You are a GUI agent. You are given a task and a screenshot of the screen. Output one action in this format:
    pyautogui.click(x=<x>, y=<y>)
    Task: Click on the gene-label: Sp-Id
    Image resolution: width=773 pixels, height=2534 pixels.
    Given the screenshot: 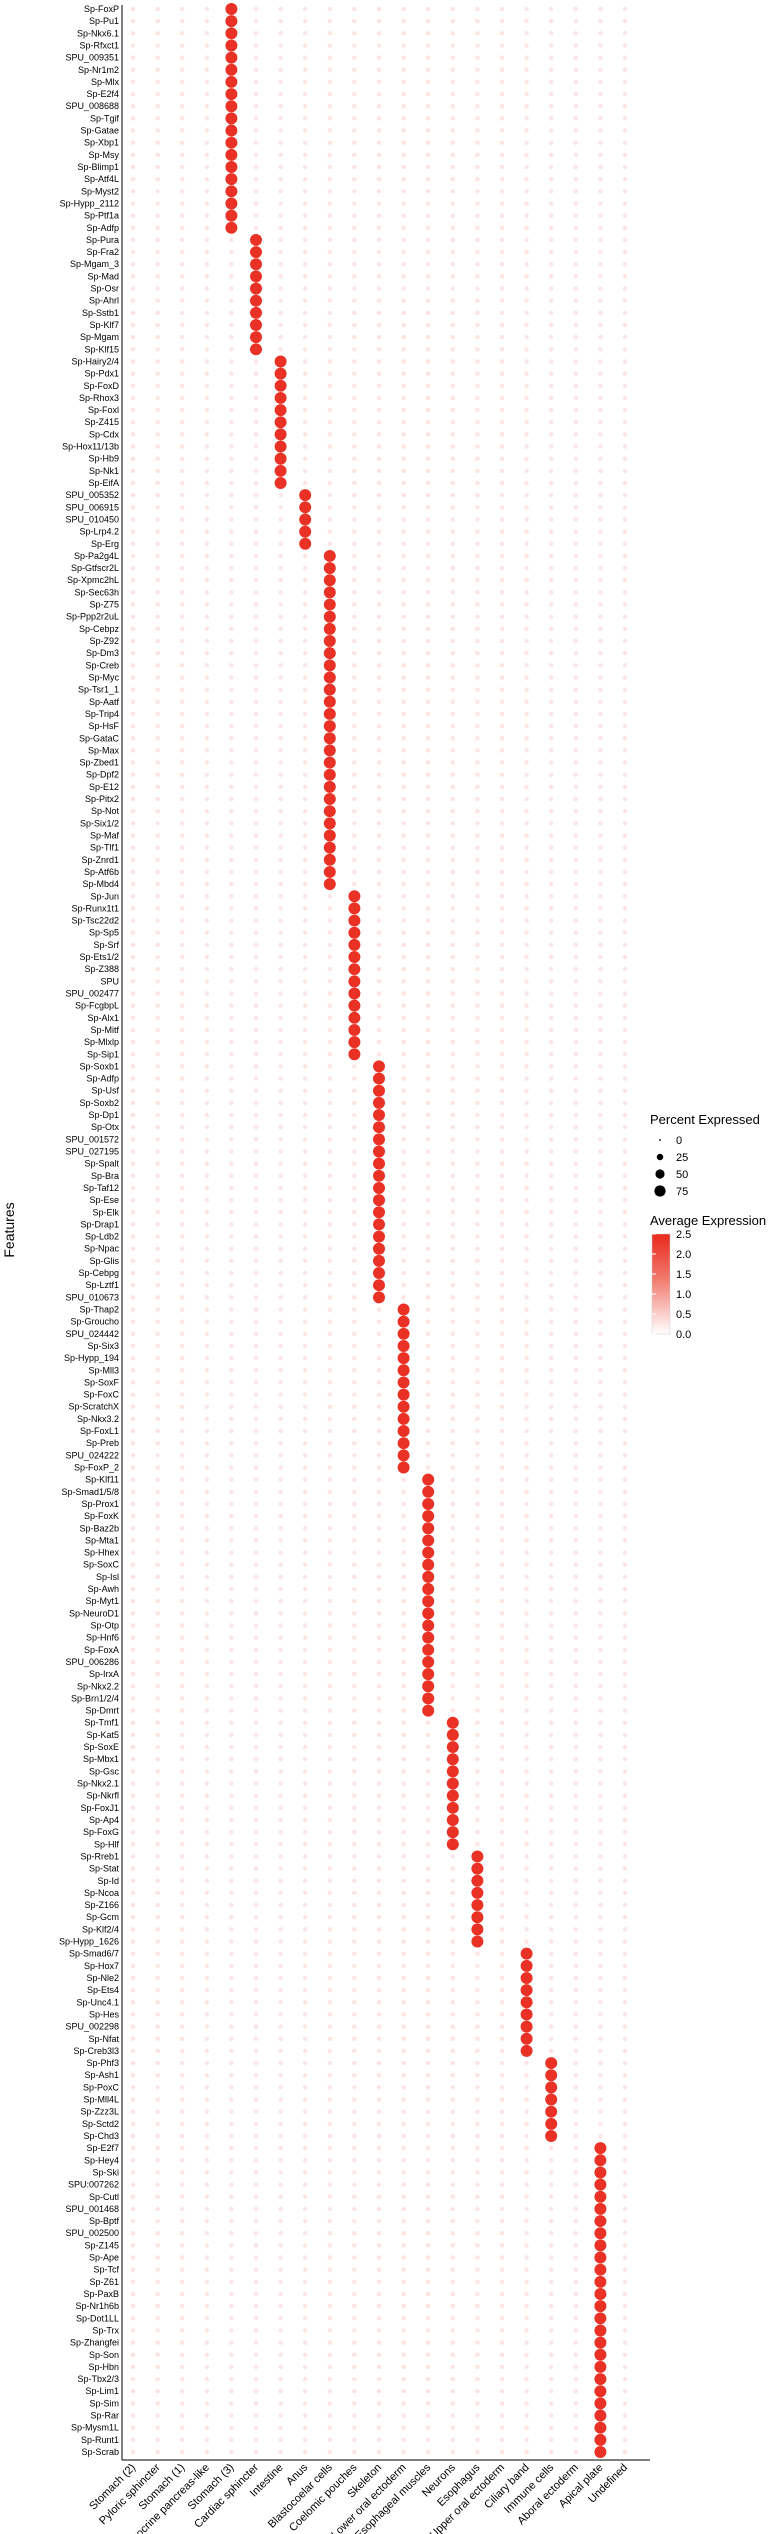 What is the action you would take?
    pyautogui.click(x=108, y=1881)
    